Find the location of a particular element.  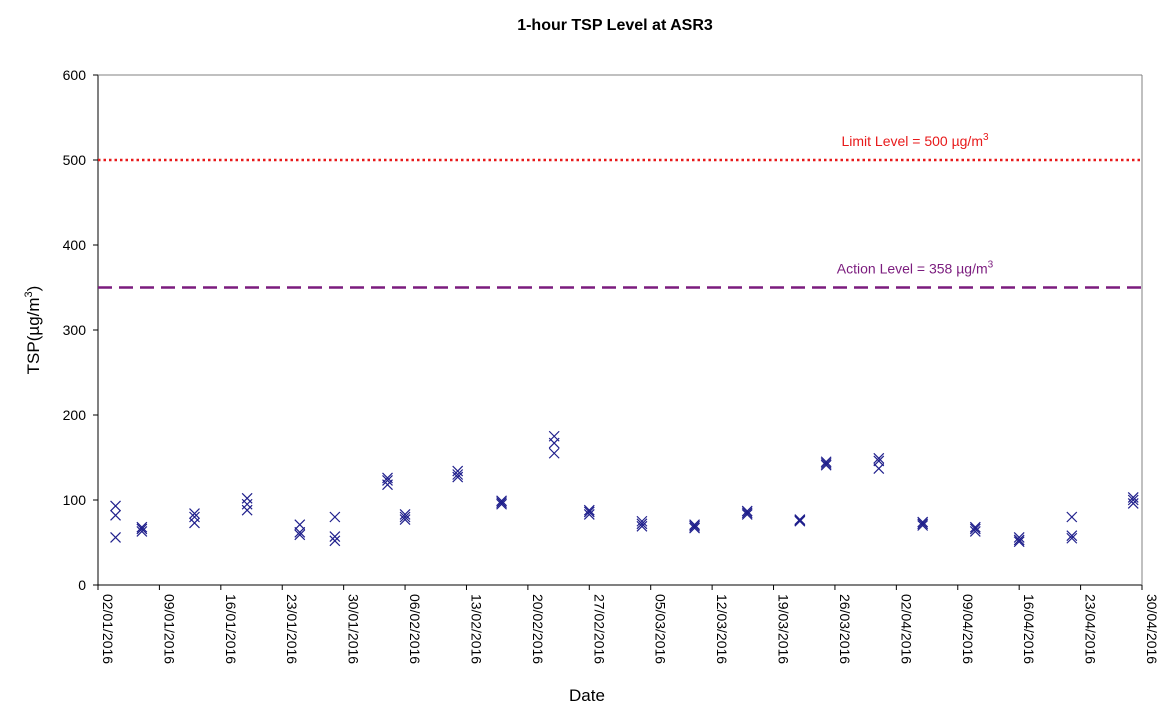

x-tick-label: 06/02/2016 is located at coordinates (415, 629).